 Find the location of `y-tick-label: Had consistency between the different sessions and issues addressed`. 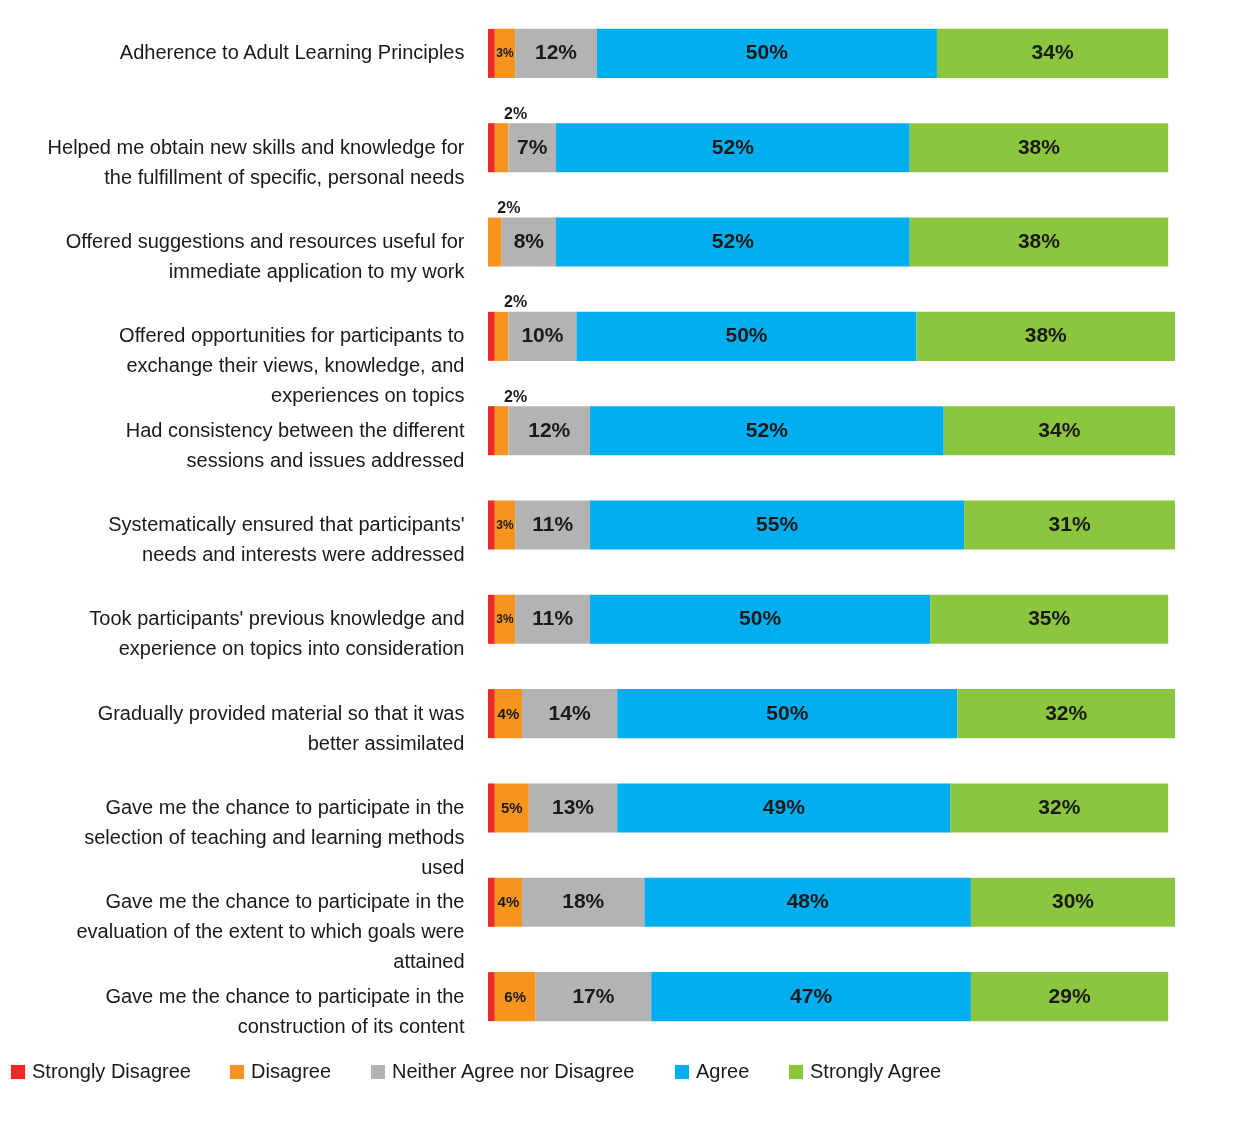

y-tick-label: Had consistency between the different sessions and issues addressed is located at coordinates (295, 444).